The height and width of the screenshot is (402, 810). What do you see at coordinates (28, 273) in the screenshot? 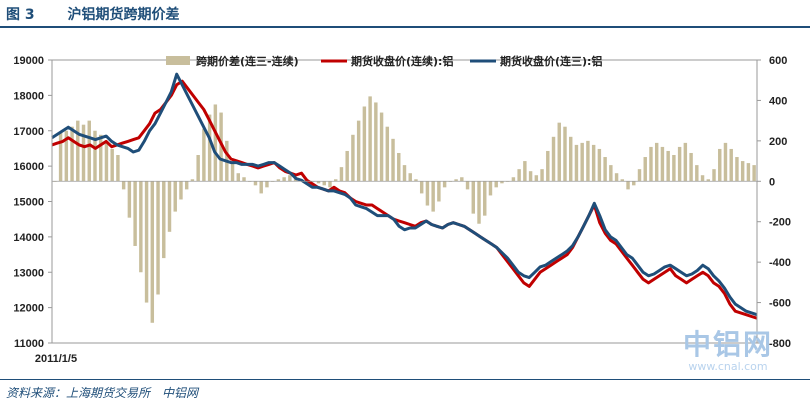
I see `left-tick-label: 13000` at bounding box center [28, 273].